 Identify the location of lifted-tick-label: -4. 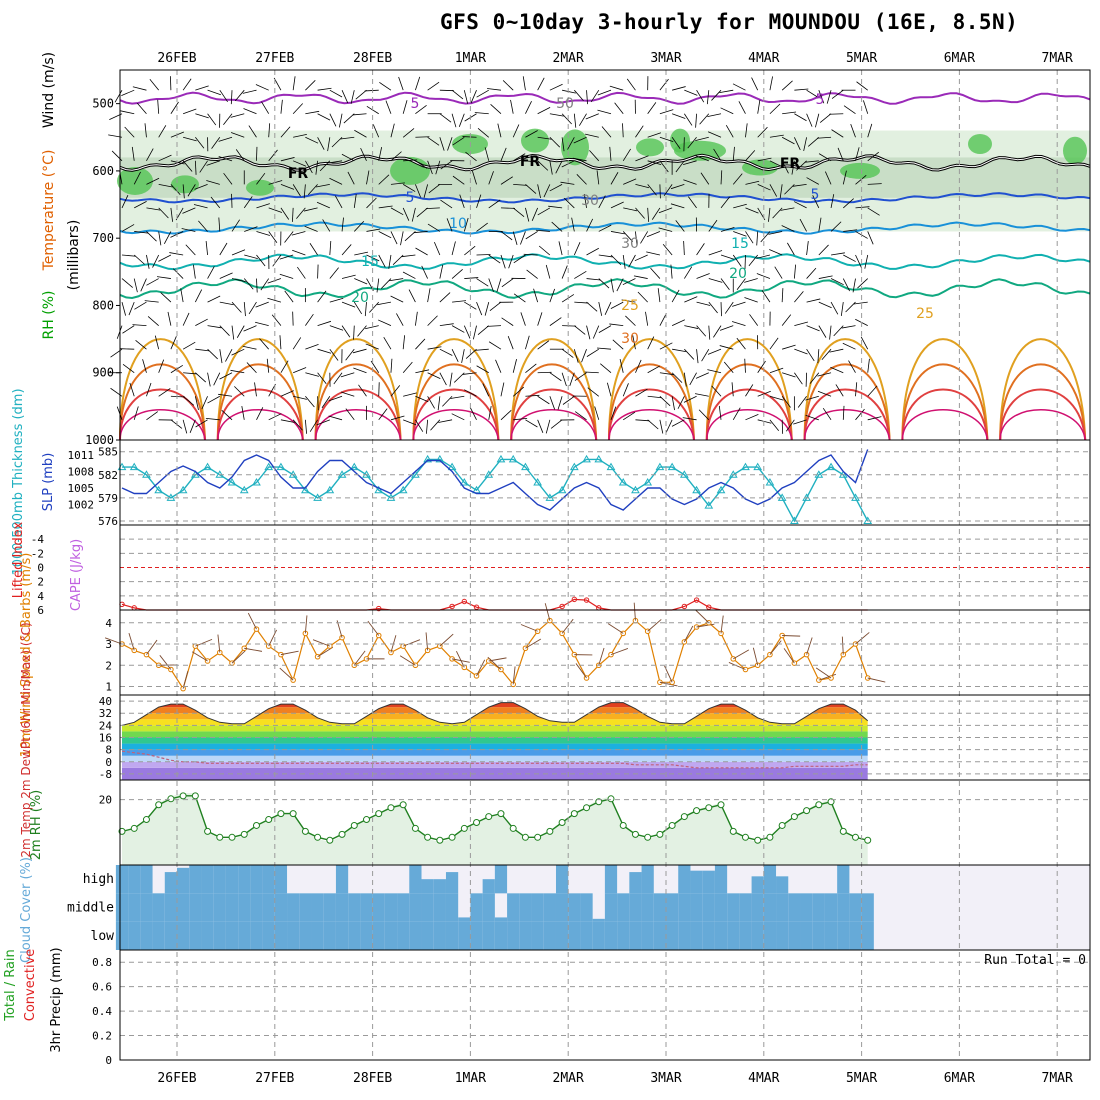
(38, 539).